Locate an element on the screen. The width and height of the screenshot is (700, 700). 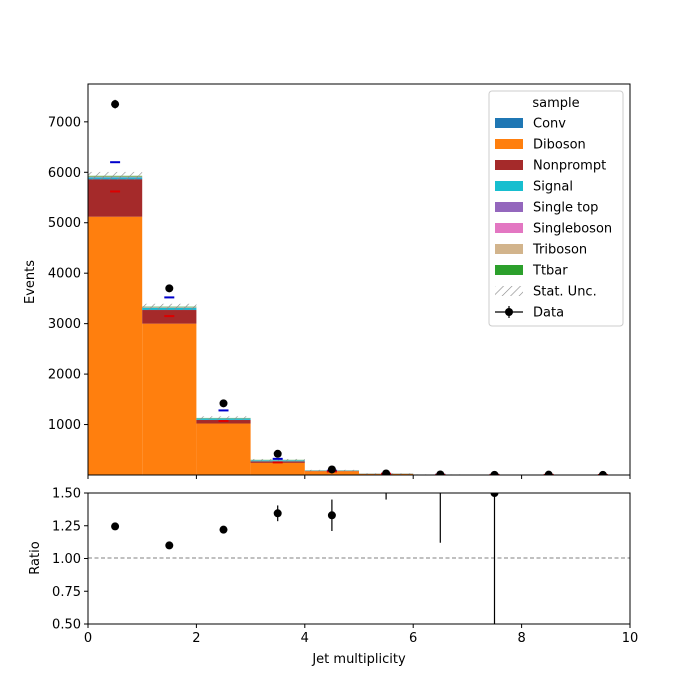
legend-swatch-nonprompt is located at coordinates (509, 165).